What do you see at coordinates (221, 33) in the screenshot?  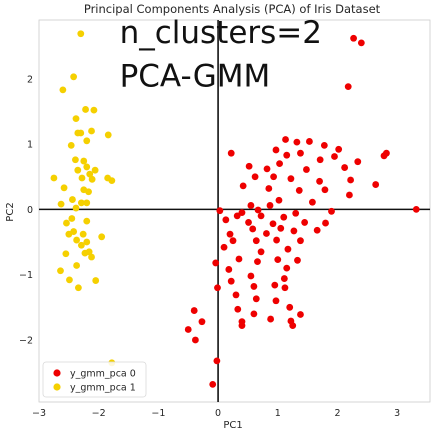 I see `annotation-n-clusters: n_clusters=2` at bounding box center [221, 33].